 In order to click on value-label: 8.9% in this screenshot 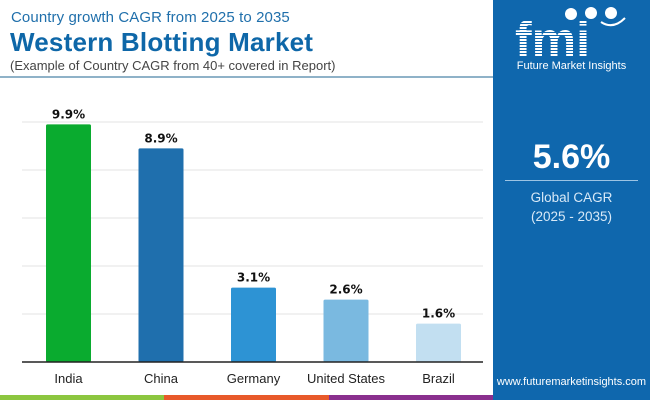, I will do `click(160, 138)`.